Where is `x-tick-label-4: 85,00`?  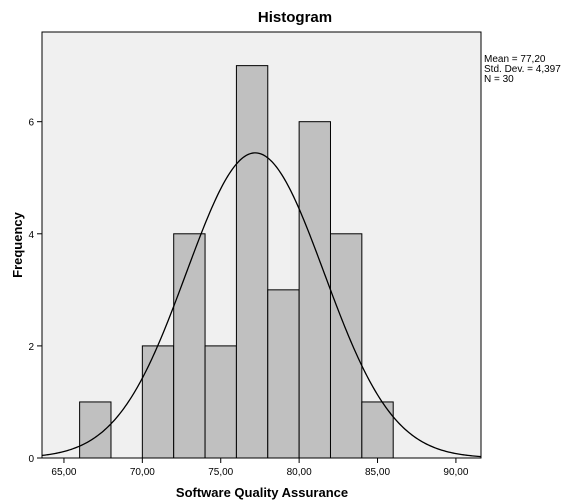 x-tick-label-4: 85,00 is located at coordinates (377, 472).